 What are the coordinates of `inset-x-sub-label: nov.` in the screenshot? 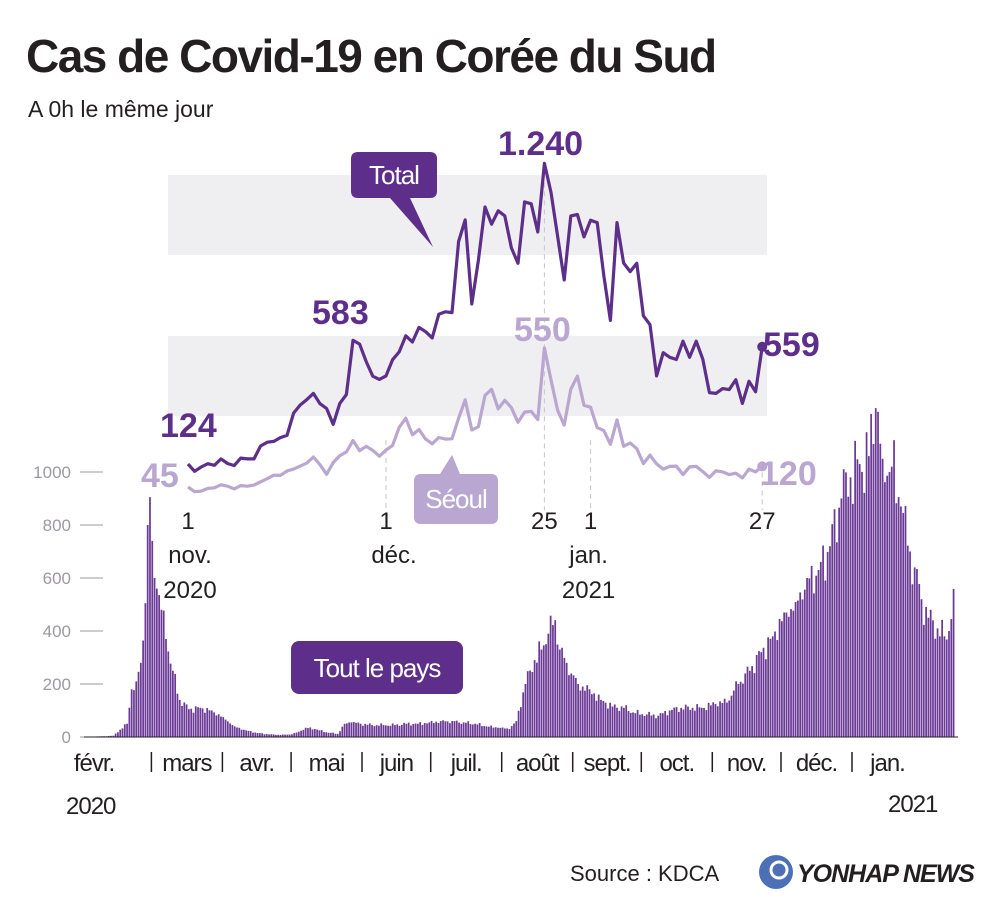 It's located at (190, 555).